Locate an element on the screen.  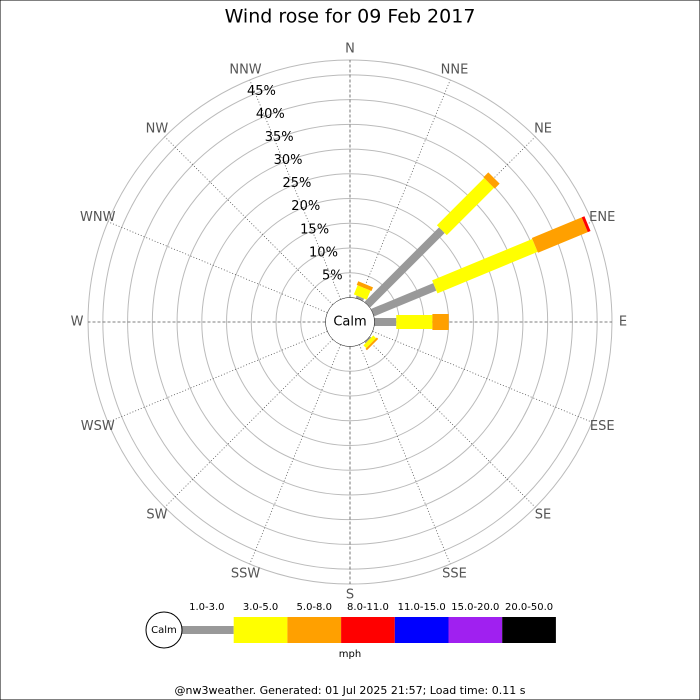
direction-label: N is located at coordinates (350, 49).